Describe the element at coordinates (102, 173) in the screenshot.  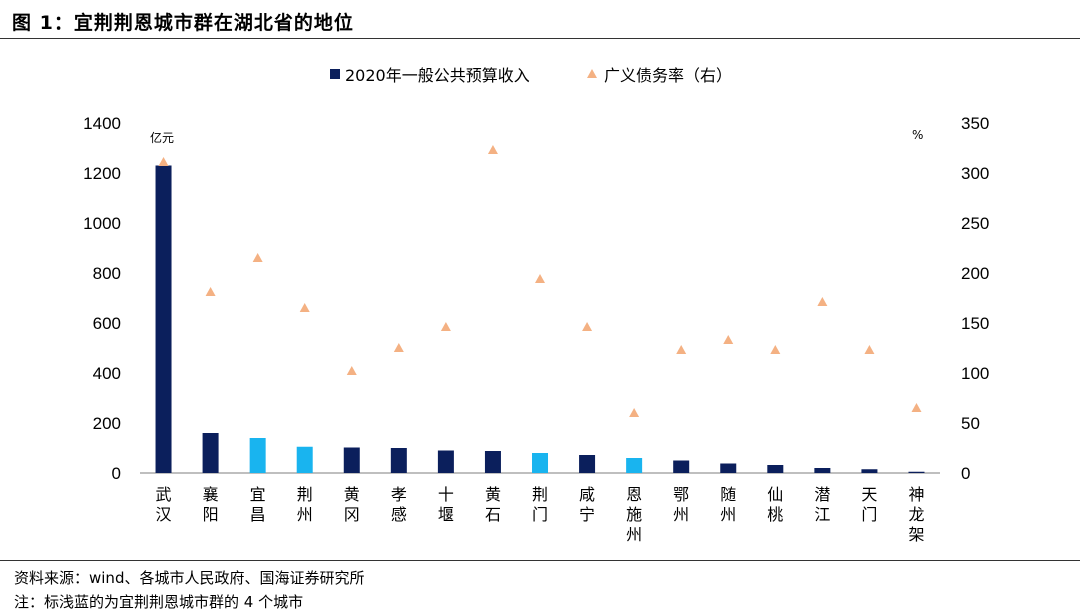
I see `left-tick-label: 1200` at that location.